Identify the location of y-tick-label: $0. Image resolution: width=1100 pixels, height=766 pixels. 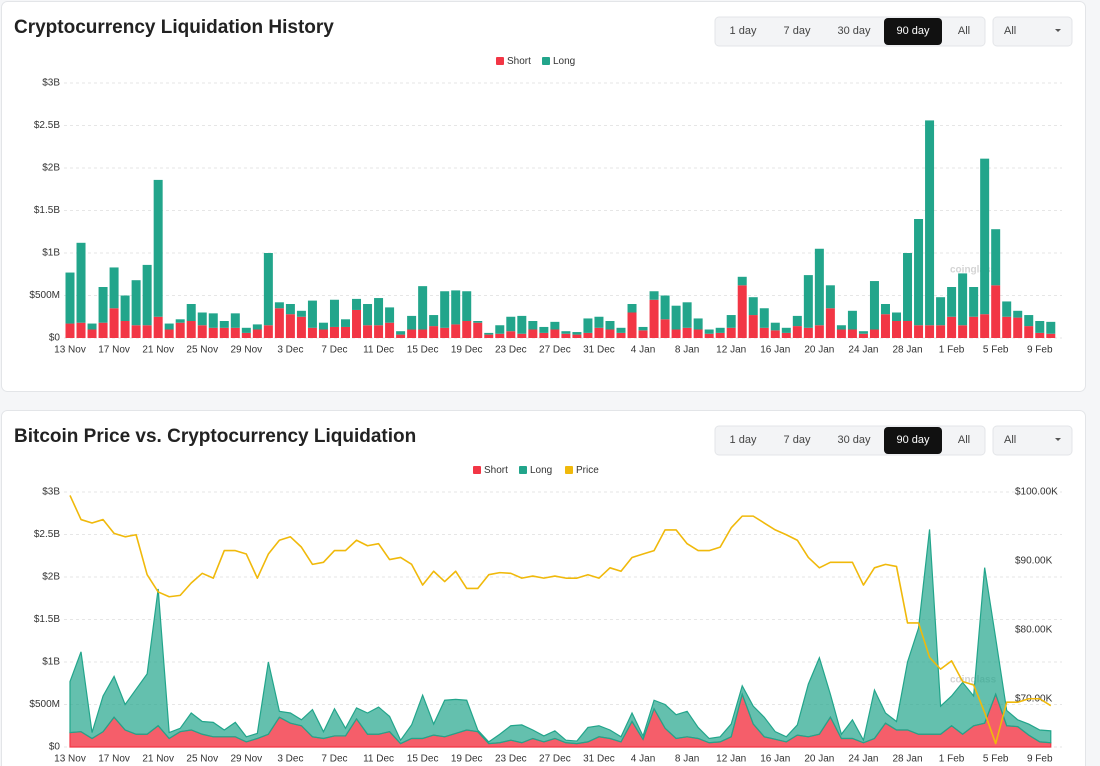
(55, 338).